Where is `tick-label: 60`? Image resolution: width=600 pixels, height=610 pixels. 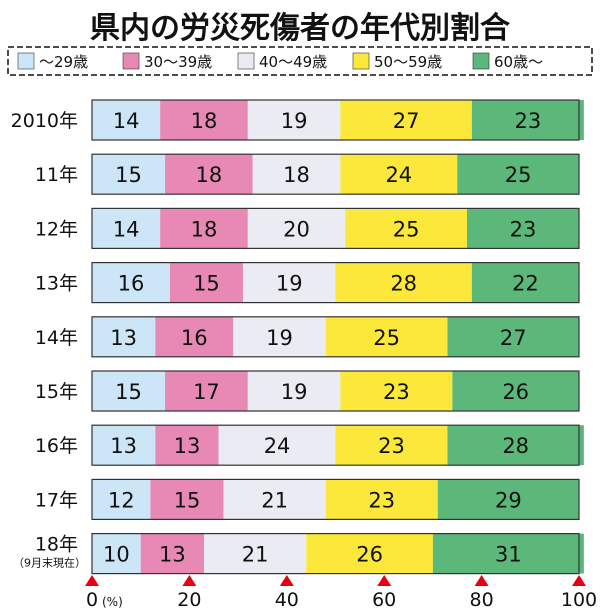 tick-label: 60 is located at coordinates (384, 599).